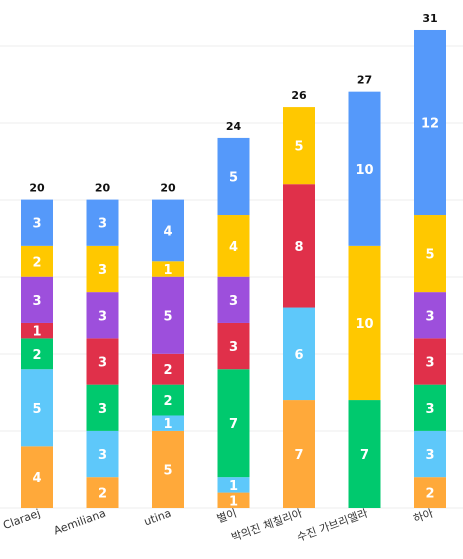 The height and width of the screenshot is (559, 463). Describe the element at coordinates (234, 126) in the screenshot. I see `bar-total-label: 24` at that location.